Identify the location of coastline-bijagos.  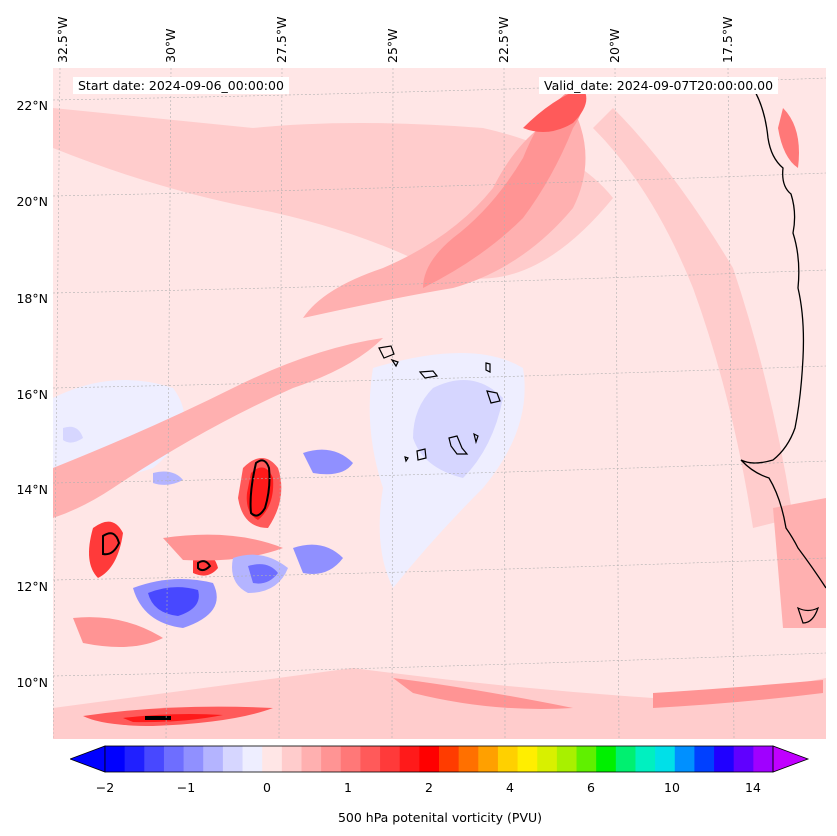
(808, 615).